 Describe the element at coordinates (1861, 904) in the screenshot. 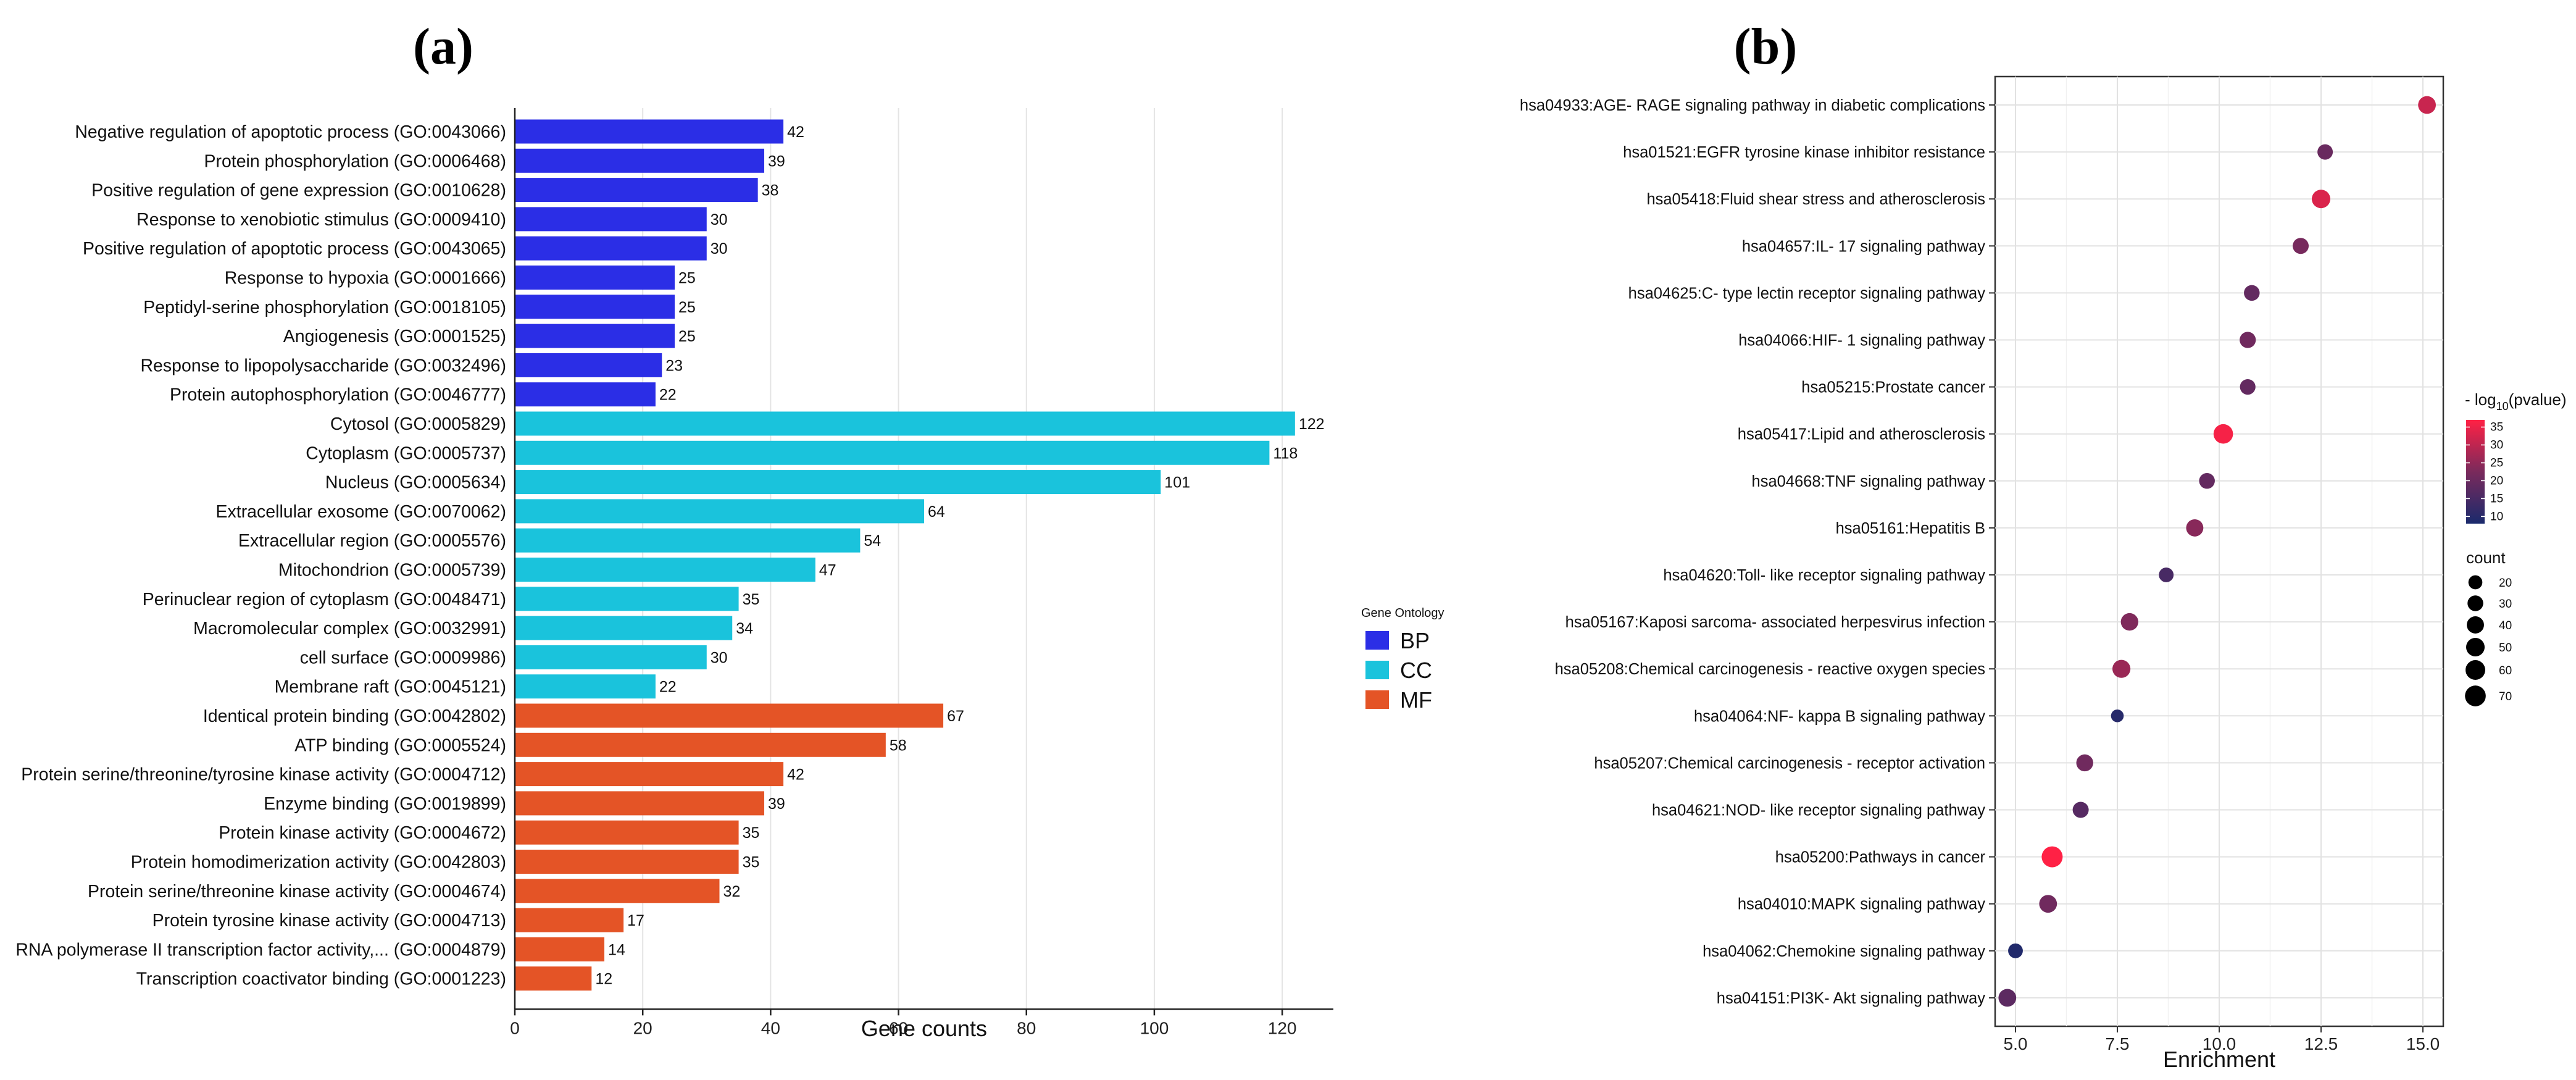

I see `dot-plot-pathway-label: hsa04010:MAPK signaling pathway` at that location.